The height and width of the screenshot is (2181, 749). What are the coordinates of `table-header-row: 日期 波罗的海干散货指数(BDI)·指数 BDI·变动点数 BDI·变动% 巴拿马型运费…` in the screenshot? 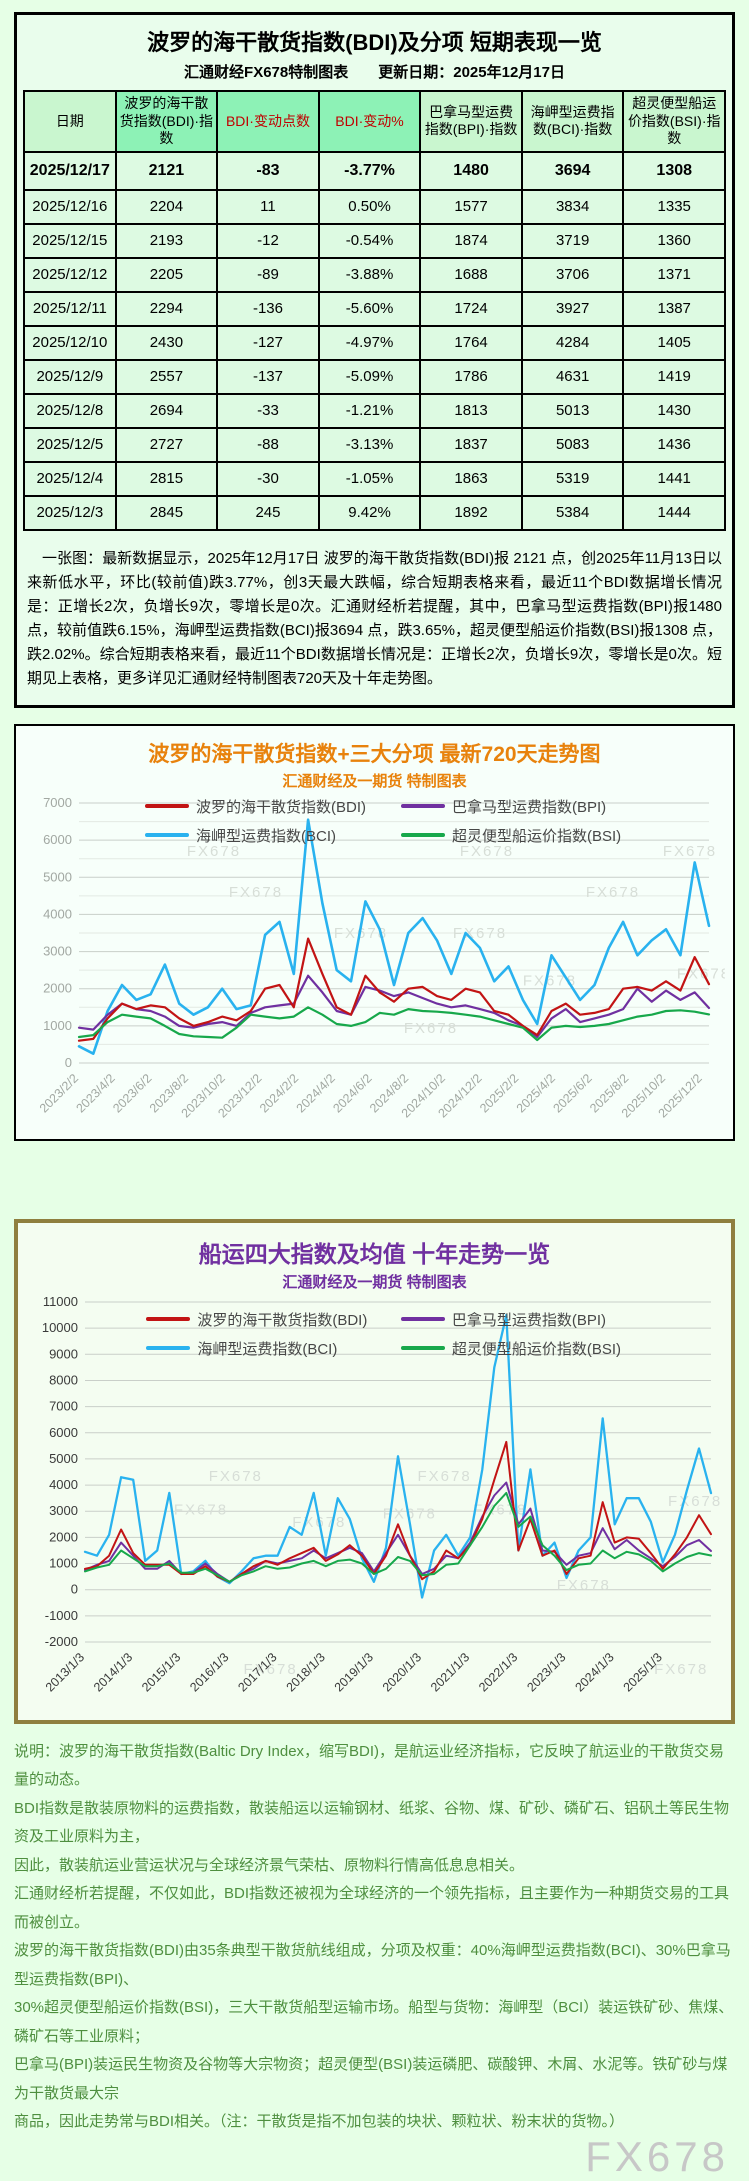 It's located at (374, 121).